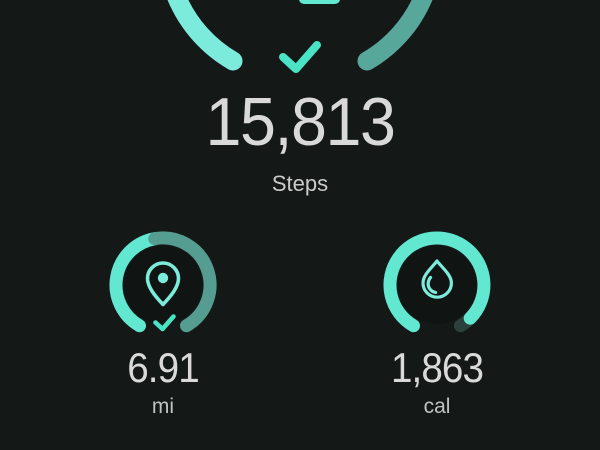 The image size is (600, 450). I want to click on distance-ring-base-arc, so click(182, 282).